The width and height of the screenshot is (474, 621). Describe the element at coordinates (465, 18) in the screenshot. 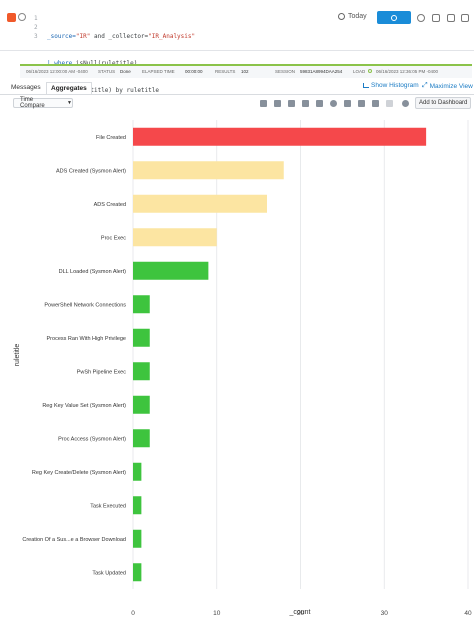

I see `delete-icon` at that location.